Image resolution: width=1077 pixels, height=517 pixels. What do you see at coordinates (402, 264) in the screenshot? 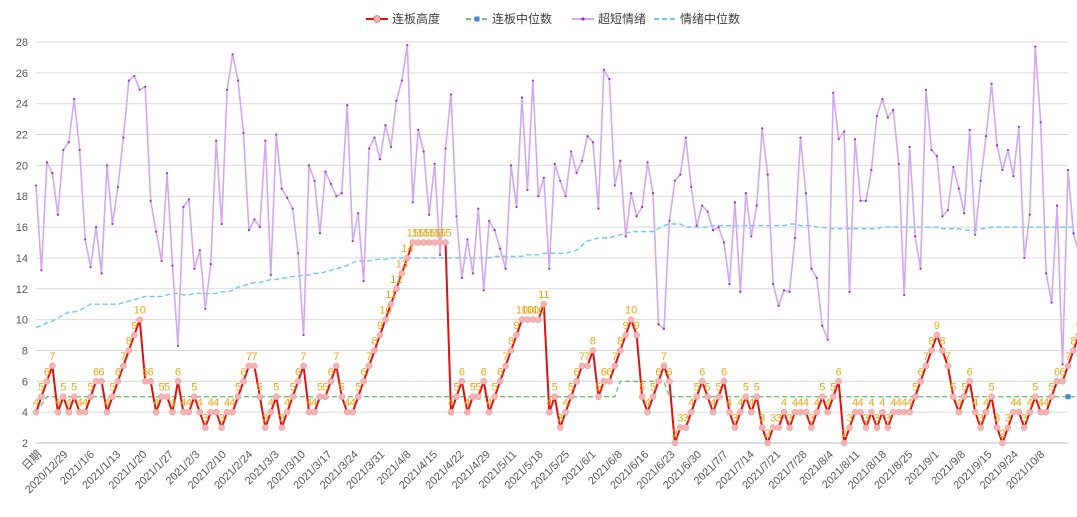
I see `data-label: 13` at bounding box center [402, 264].